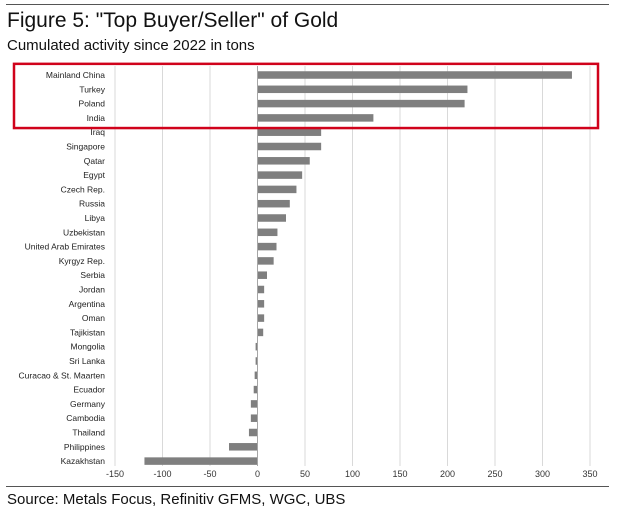  Describe the element at coordinates (162, 474) in the screenshot. I see `x-tick-label: -100` at that location.